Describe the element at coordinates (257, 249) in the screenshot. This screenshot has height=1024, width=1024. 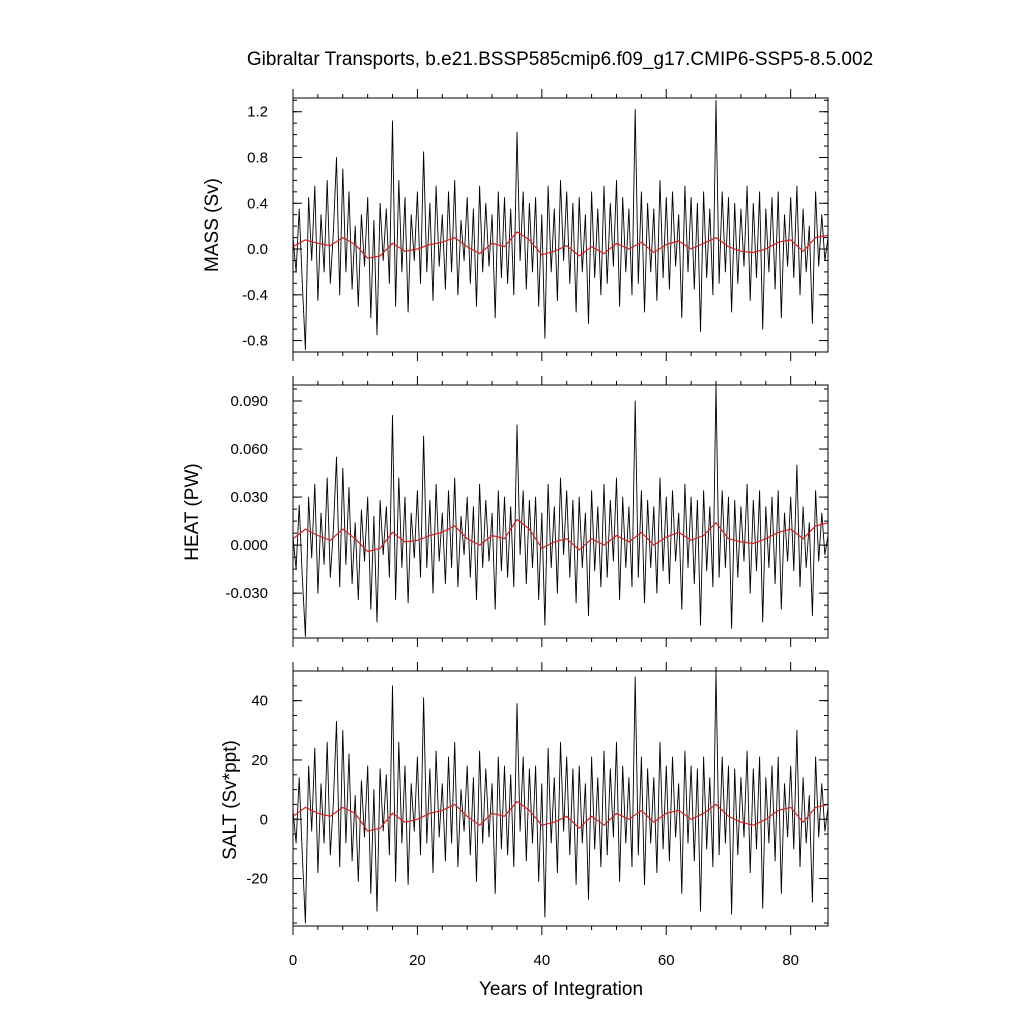
I see `mass-ytick-label: 0.0` at that location.